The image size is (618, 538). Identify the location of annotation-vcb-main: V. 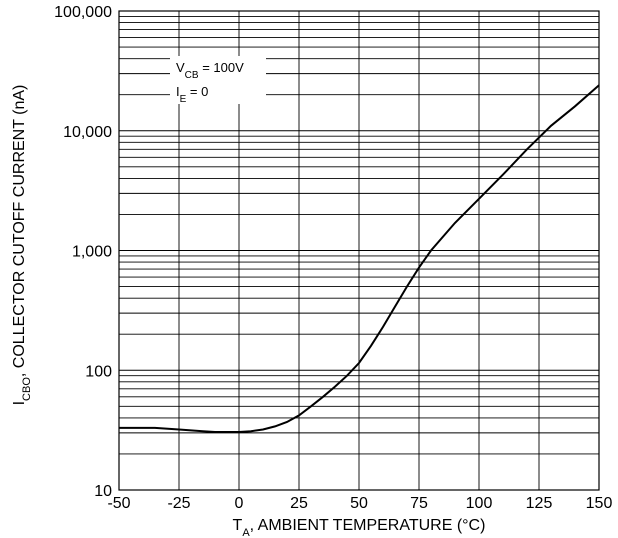
(180, 67).